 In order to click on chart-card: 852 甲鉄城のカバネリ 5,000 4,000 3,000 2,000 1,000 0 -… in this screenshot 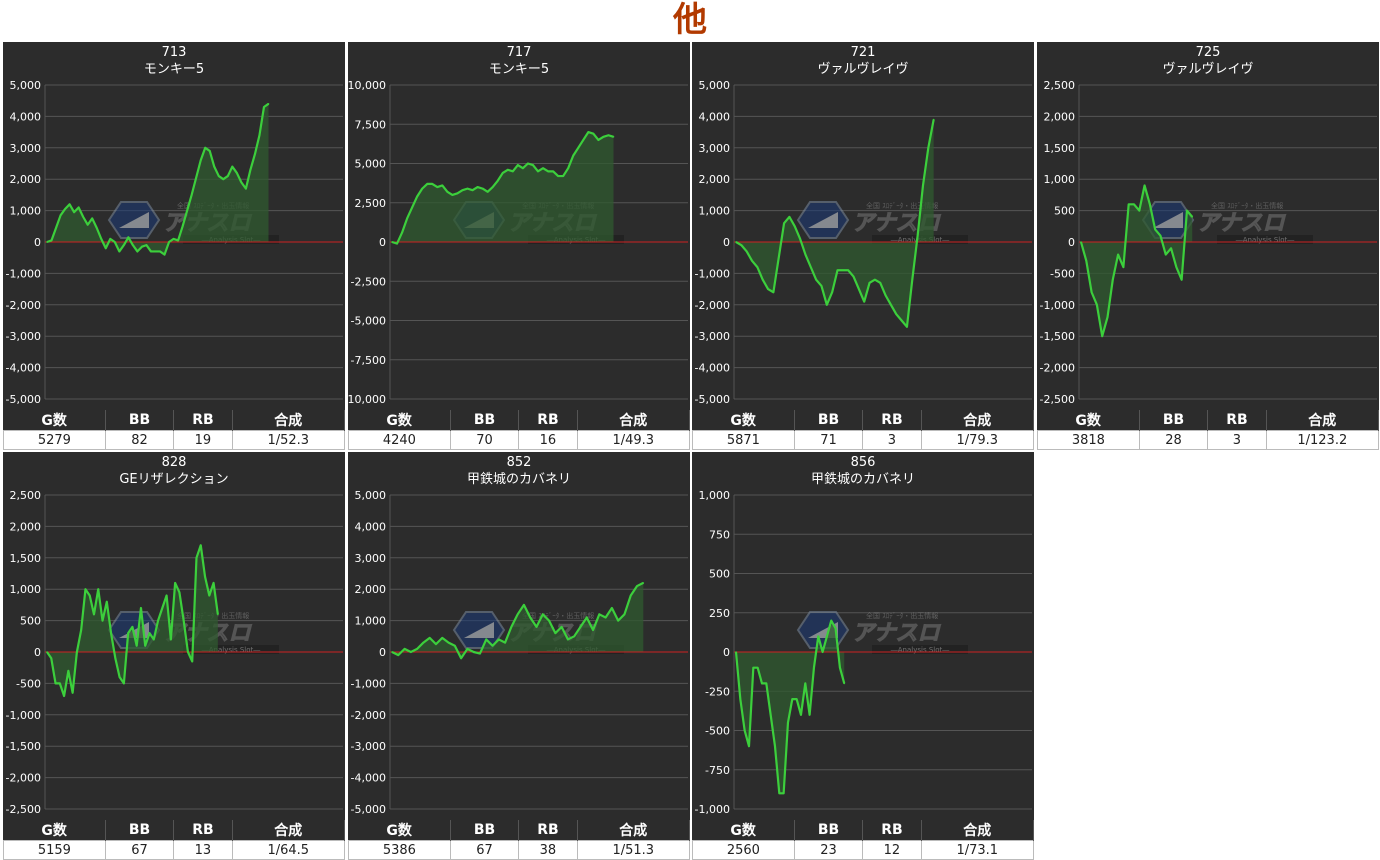, I will do `click(519, 656)`.